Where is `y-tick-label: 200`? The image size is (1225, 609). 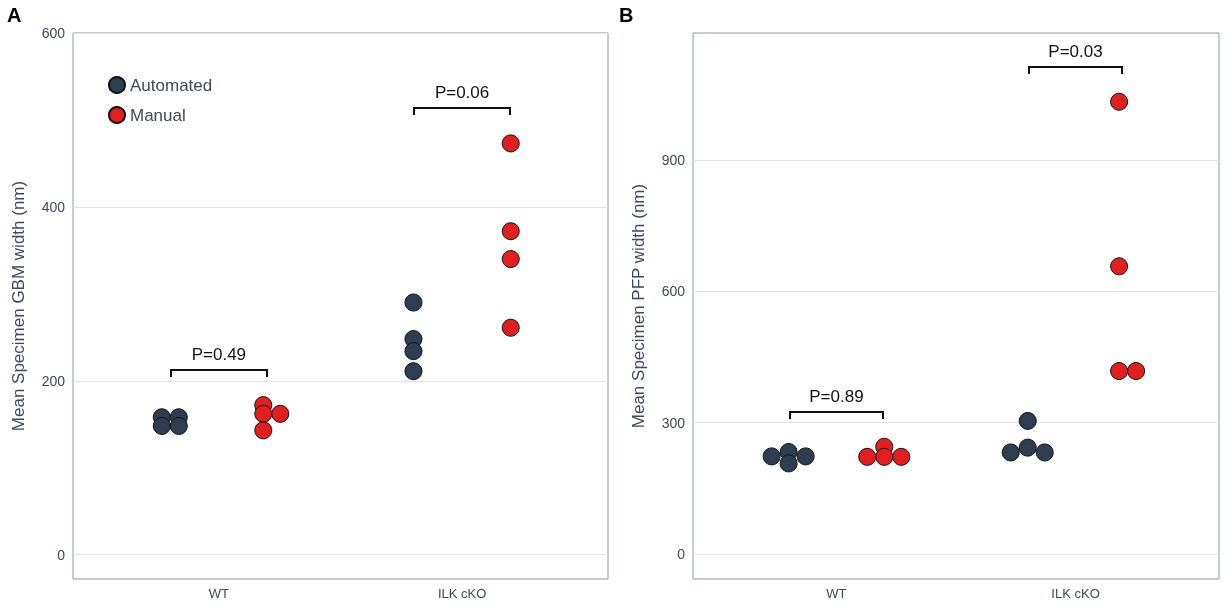
y-tick-label: 200 is located at coordinates (53, 380).